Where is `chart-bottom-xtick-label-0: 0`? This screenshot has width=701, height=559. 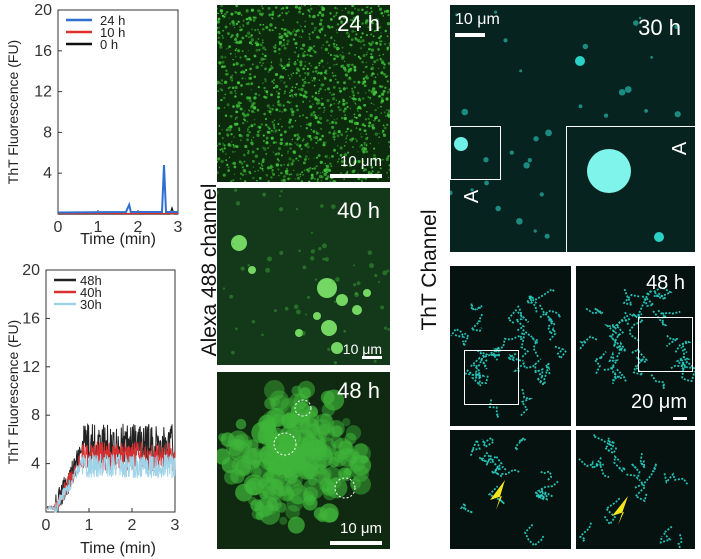
chart-bottom-xtick-label-0: 0 is located at coordinates (46, 525).